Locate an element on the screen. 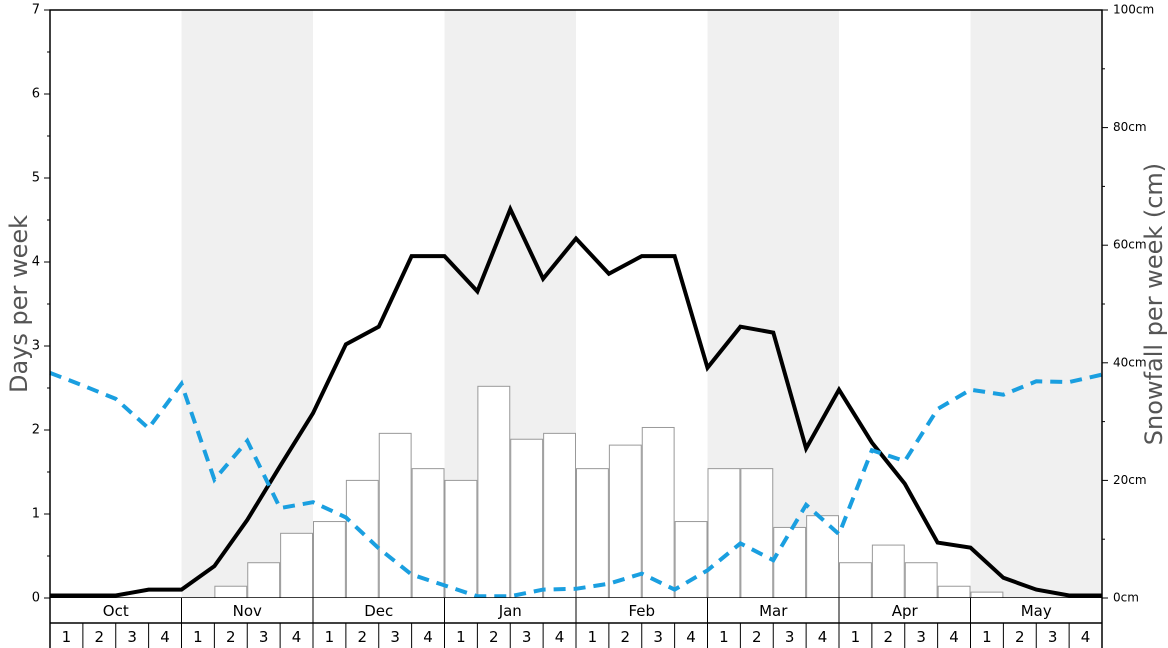 The image size is (1168, 648). y-tick-label-right: 80cm is located at coordinates (1130, 127).